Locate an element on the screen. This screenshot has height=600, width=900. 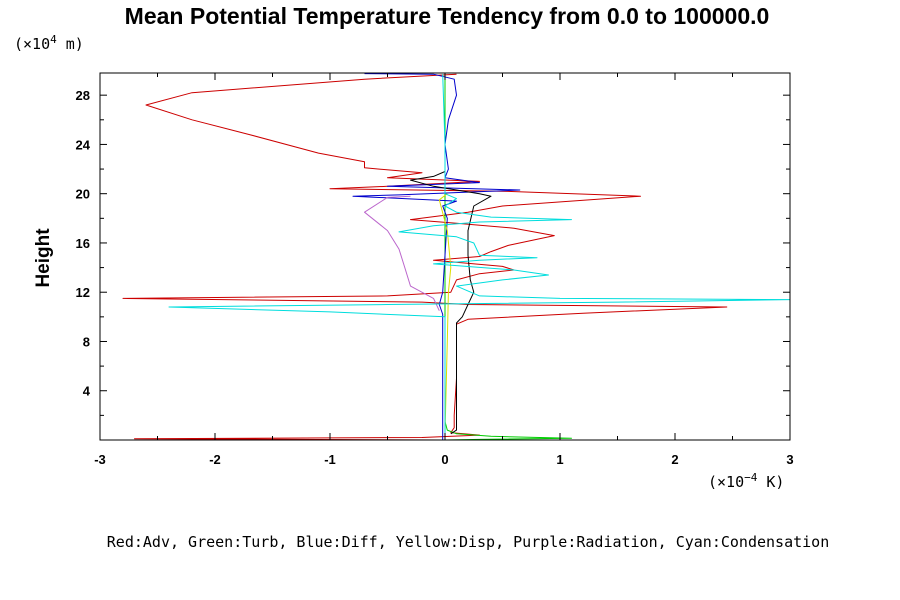
y-axis-label: Height is located at coordinates (43, 258).